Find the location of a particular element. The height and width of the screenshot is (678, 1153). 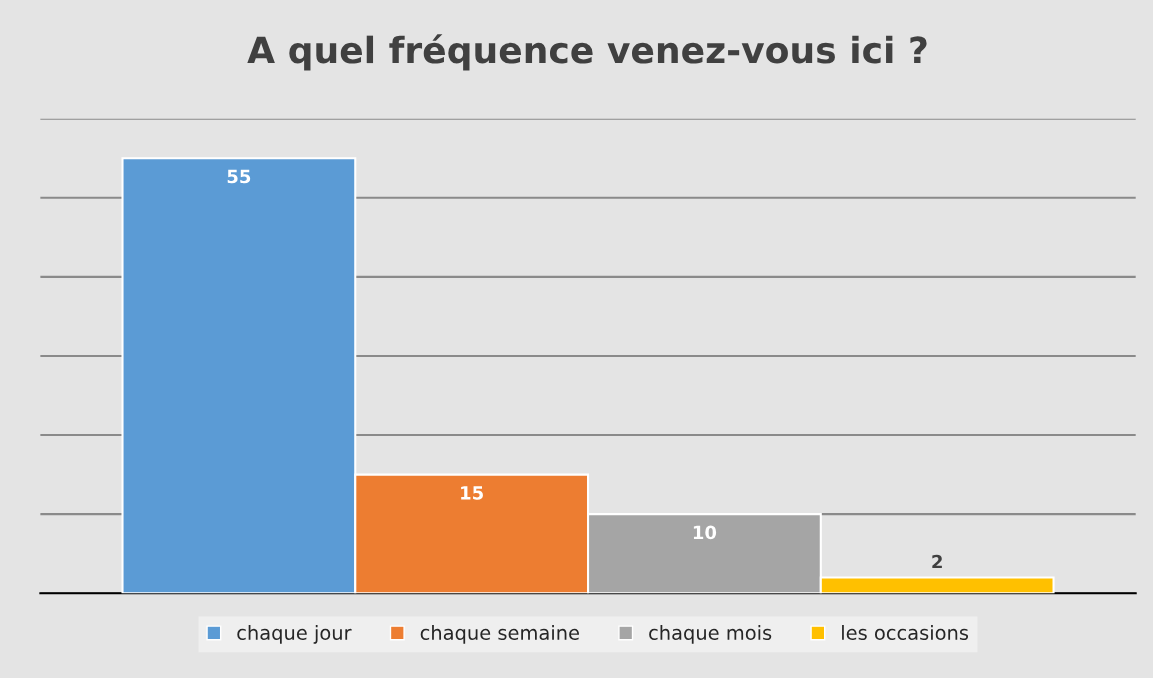

legend-label: chaque semaine is located at coordinates (499, 634).